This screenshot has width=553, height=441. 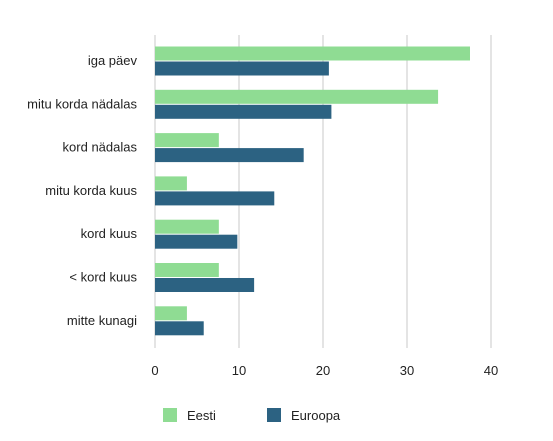 I want to click on category-label: mitte kunagi, so click(x=102, y=320).